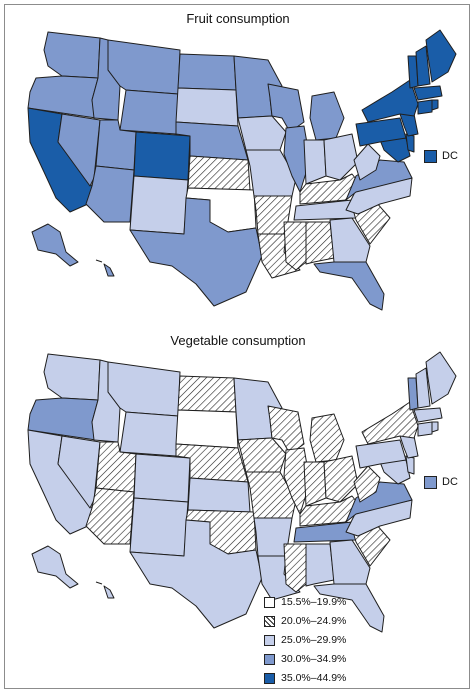 Image resolution: width=476 pixels, height=695 pixels. Describe the element at coordinates (207, 394) in the screenshot. I see `state-nd` at that location.